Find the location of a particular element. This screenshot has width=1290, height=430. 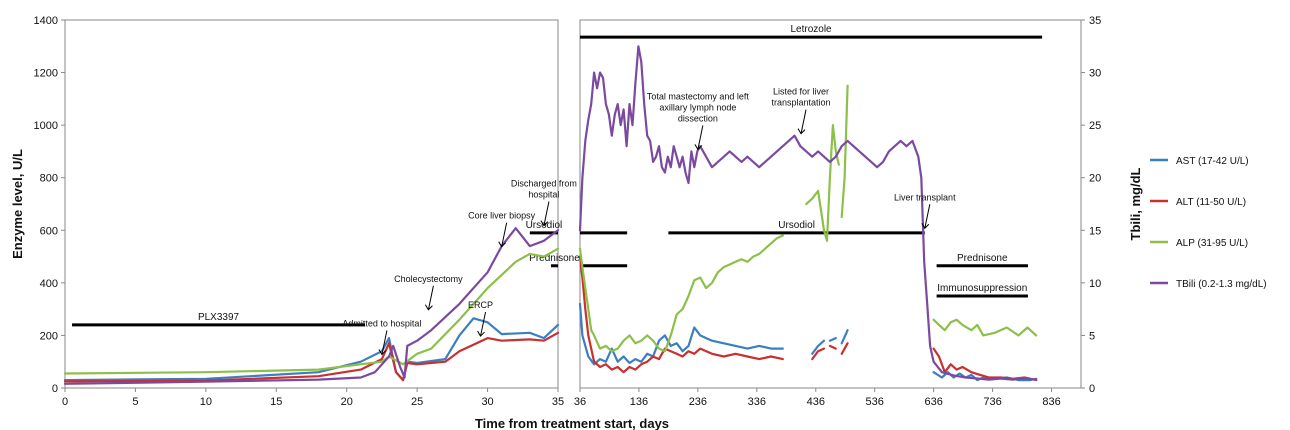

annotation-label-right: axillary lymph node is located at coordinates (697, 107).